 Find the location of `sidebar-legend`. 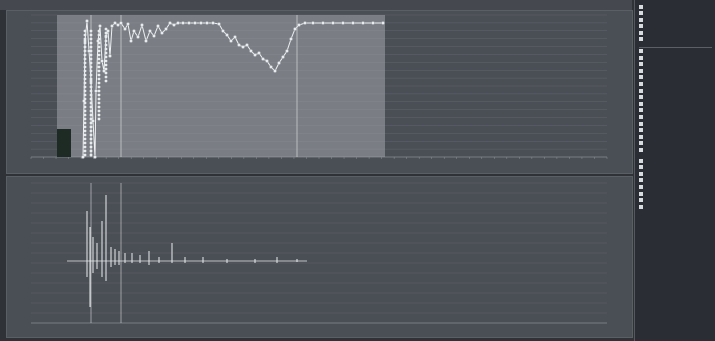

sidebar-legend is located at coordinates (675, 24).